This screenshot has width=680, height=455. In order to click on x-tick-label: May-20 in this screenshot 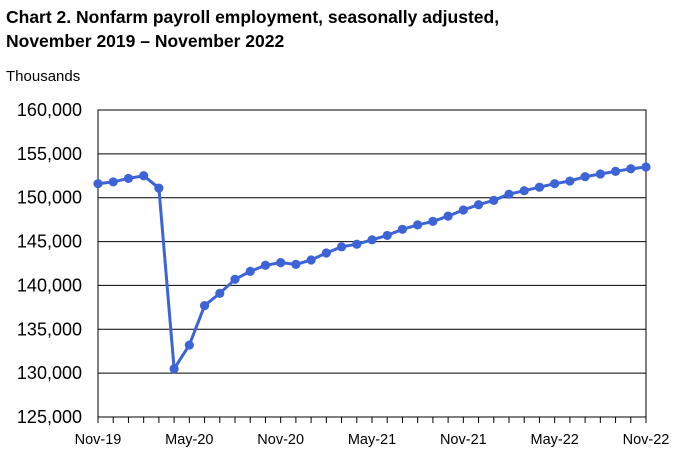, I will do `click(189, 440)`.